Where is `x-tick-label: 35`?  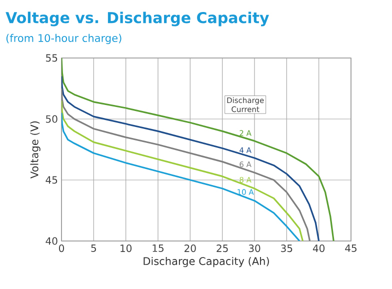 x-tick-label: 35 is located at coordinates (286, 248).